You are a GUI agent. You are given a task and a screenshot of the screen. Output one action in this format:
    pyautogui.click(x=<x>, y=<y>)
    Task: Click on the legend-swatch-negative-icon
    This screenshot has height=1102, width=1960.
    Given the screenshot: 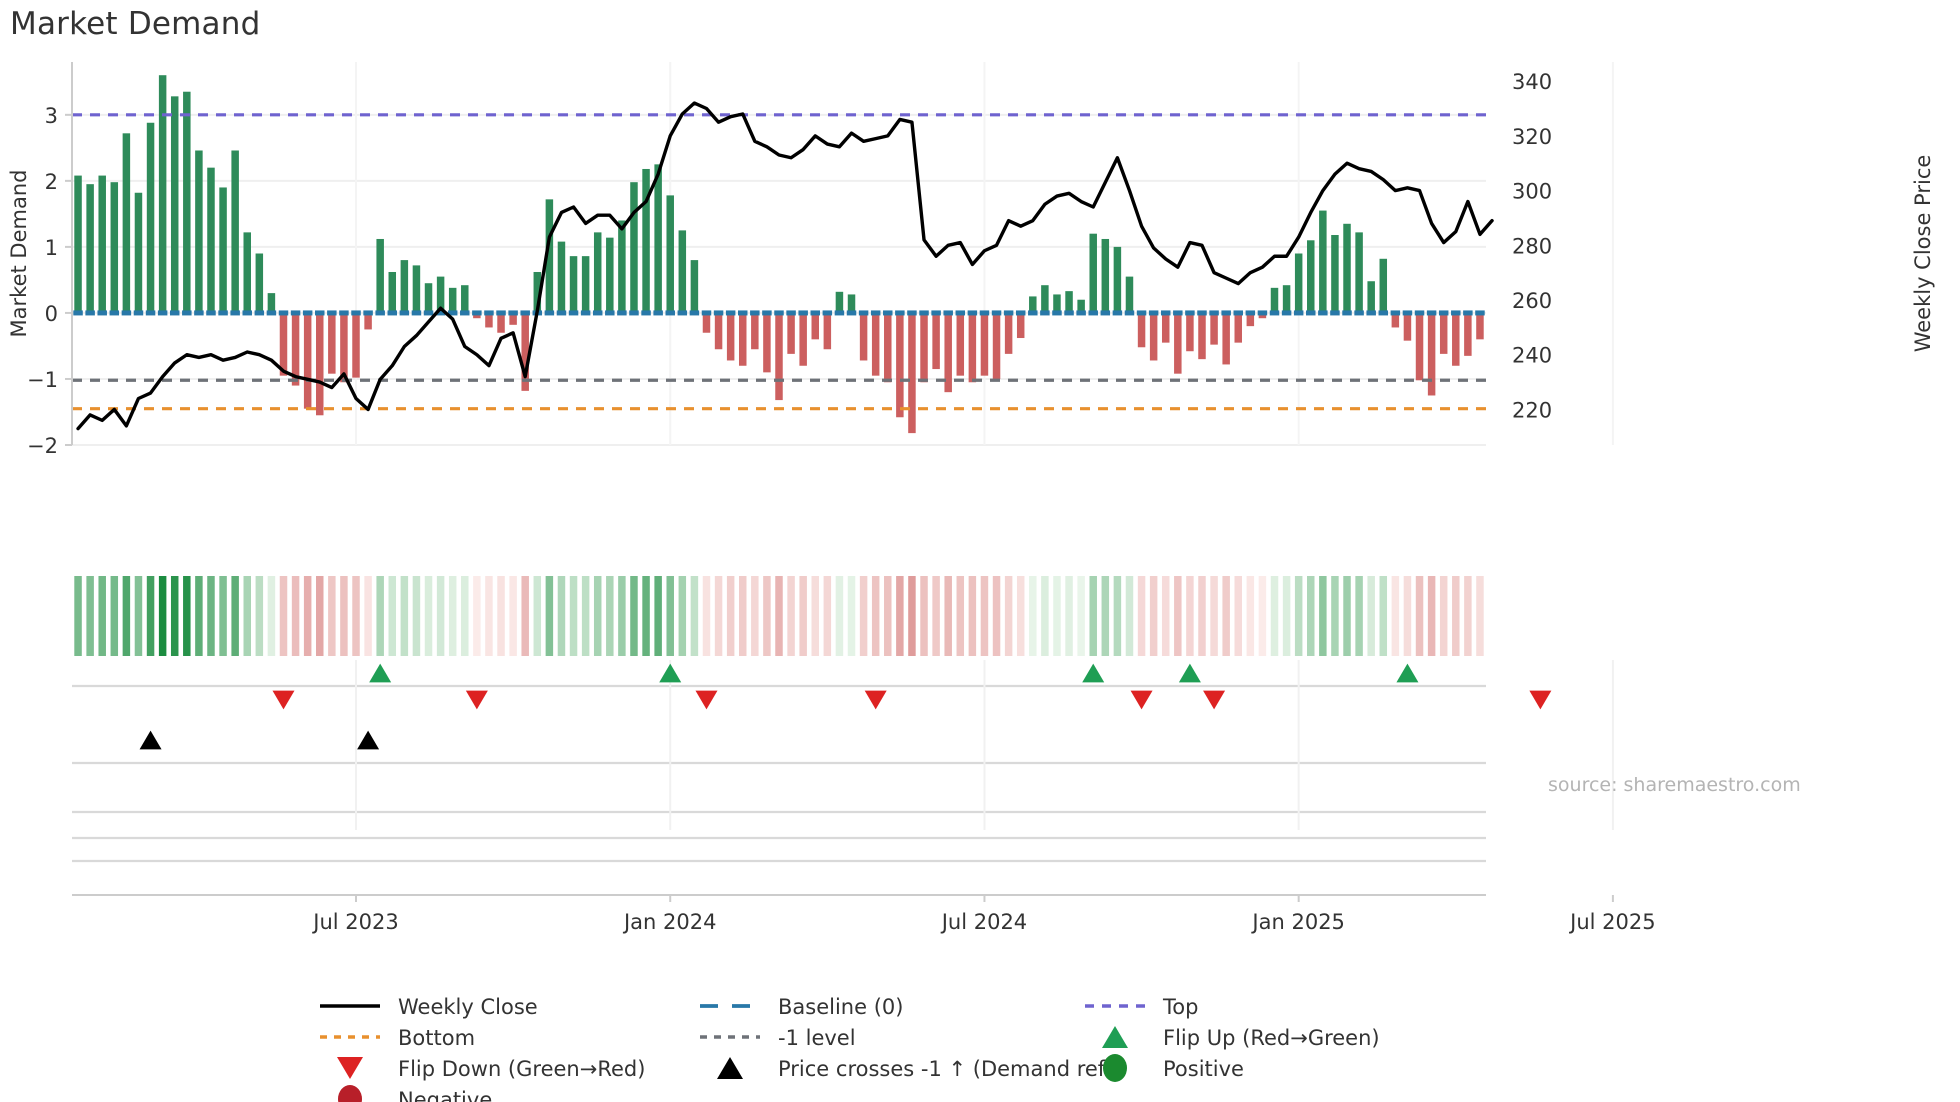 What is the action you would take?
    pyautogui.click(x=350, y=1093)
    